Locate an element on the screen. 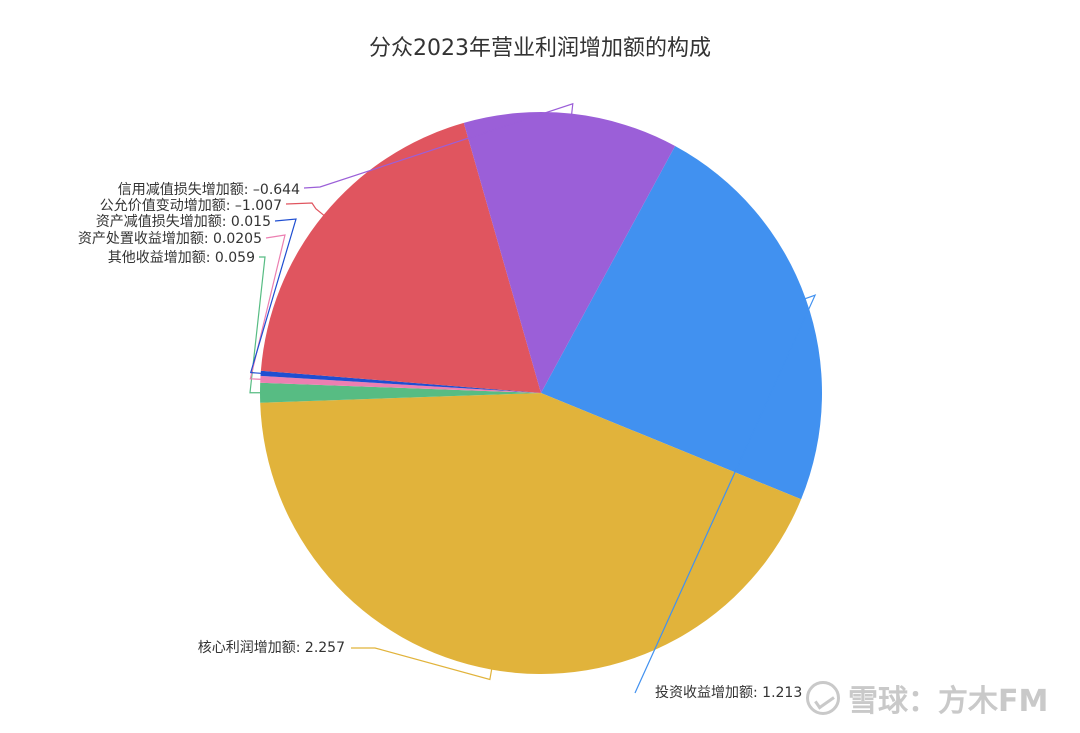 The image size is (1080, 733). watermark: 雪球：方木FM is located at coordinates (927, 698).